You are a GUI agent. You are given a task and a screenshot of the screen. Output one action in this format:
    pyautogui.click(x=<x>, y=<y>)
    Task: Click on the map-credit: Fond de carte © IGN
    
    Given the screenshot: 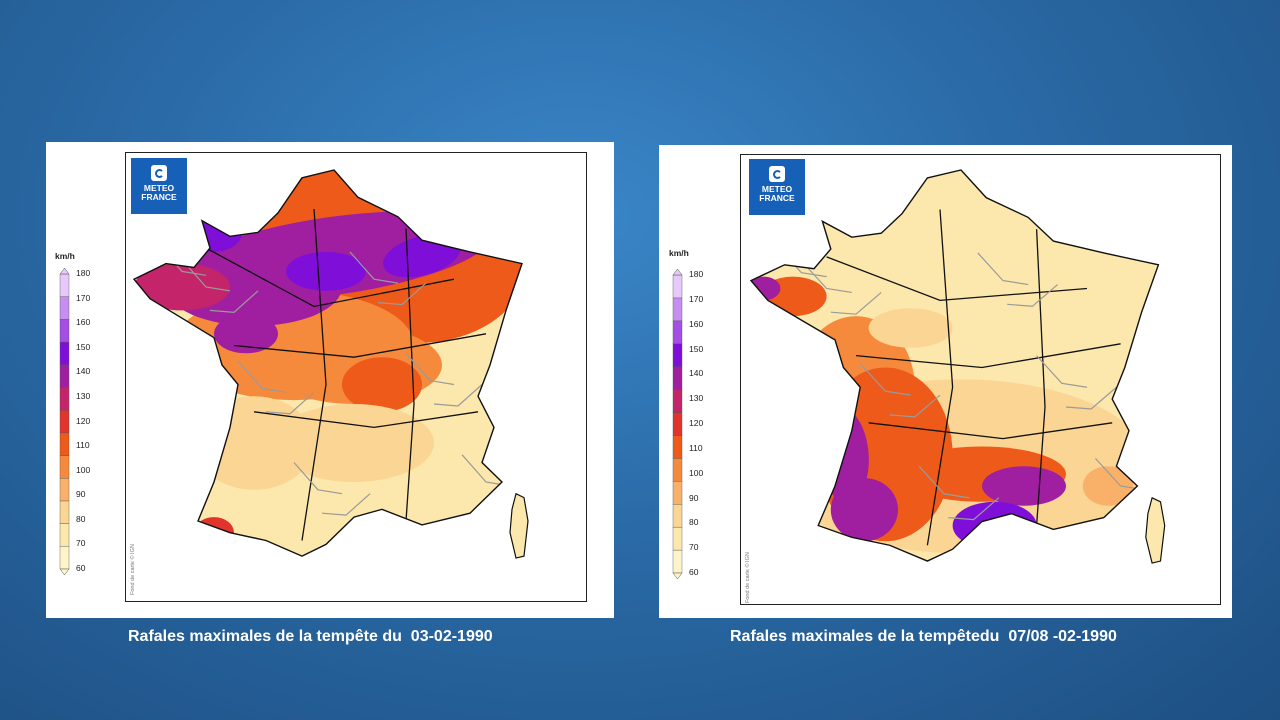 What is the action you would take?
    pyautogui.click(x=133, y=569)
    